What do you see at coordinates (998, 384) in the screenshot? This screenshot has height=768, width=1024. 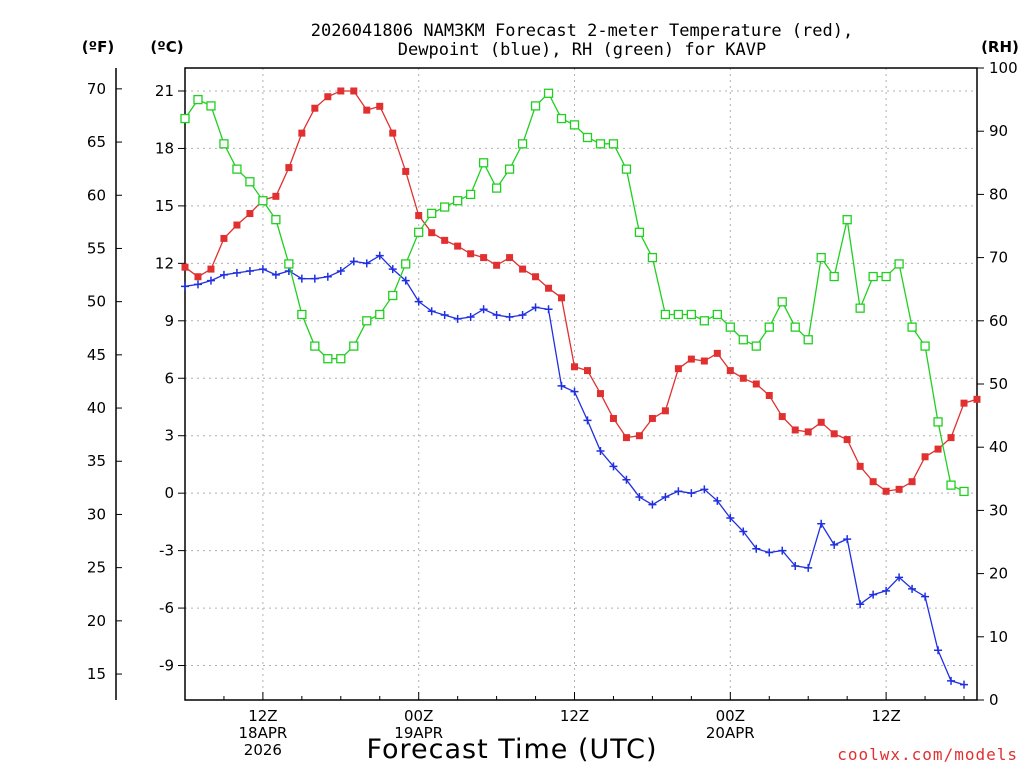 I see `rh-tick-label: 50` at bounding box center [998, 384].